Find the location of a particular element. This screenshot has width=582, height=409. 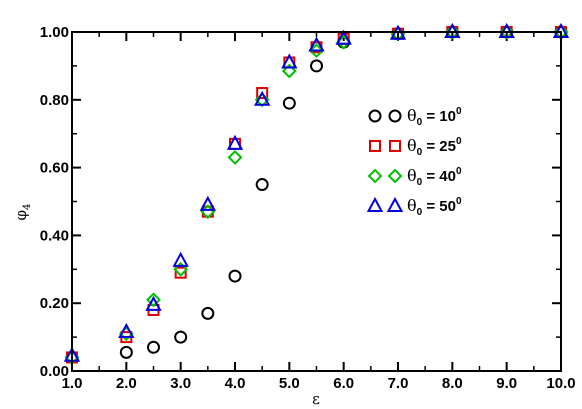

x-axis-label: ε is located at coordinates (316, 399).